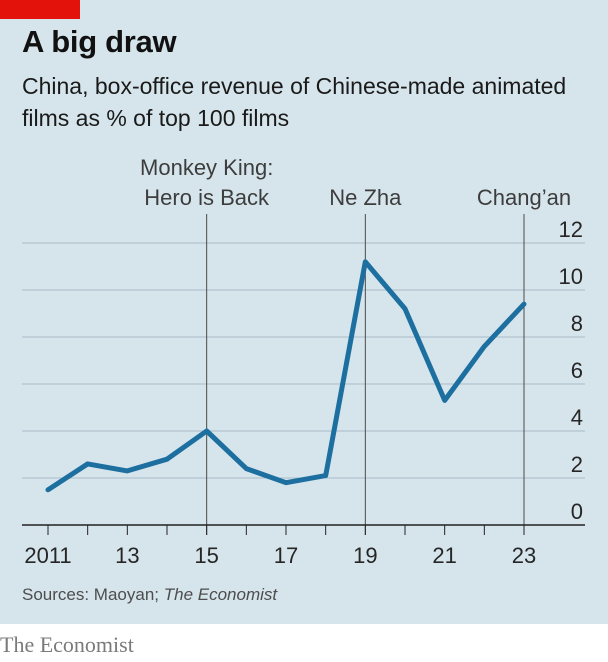  I want to click on x-tick-label: 13, so click(127, 555).